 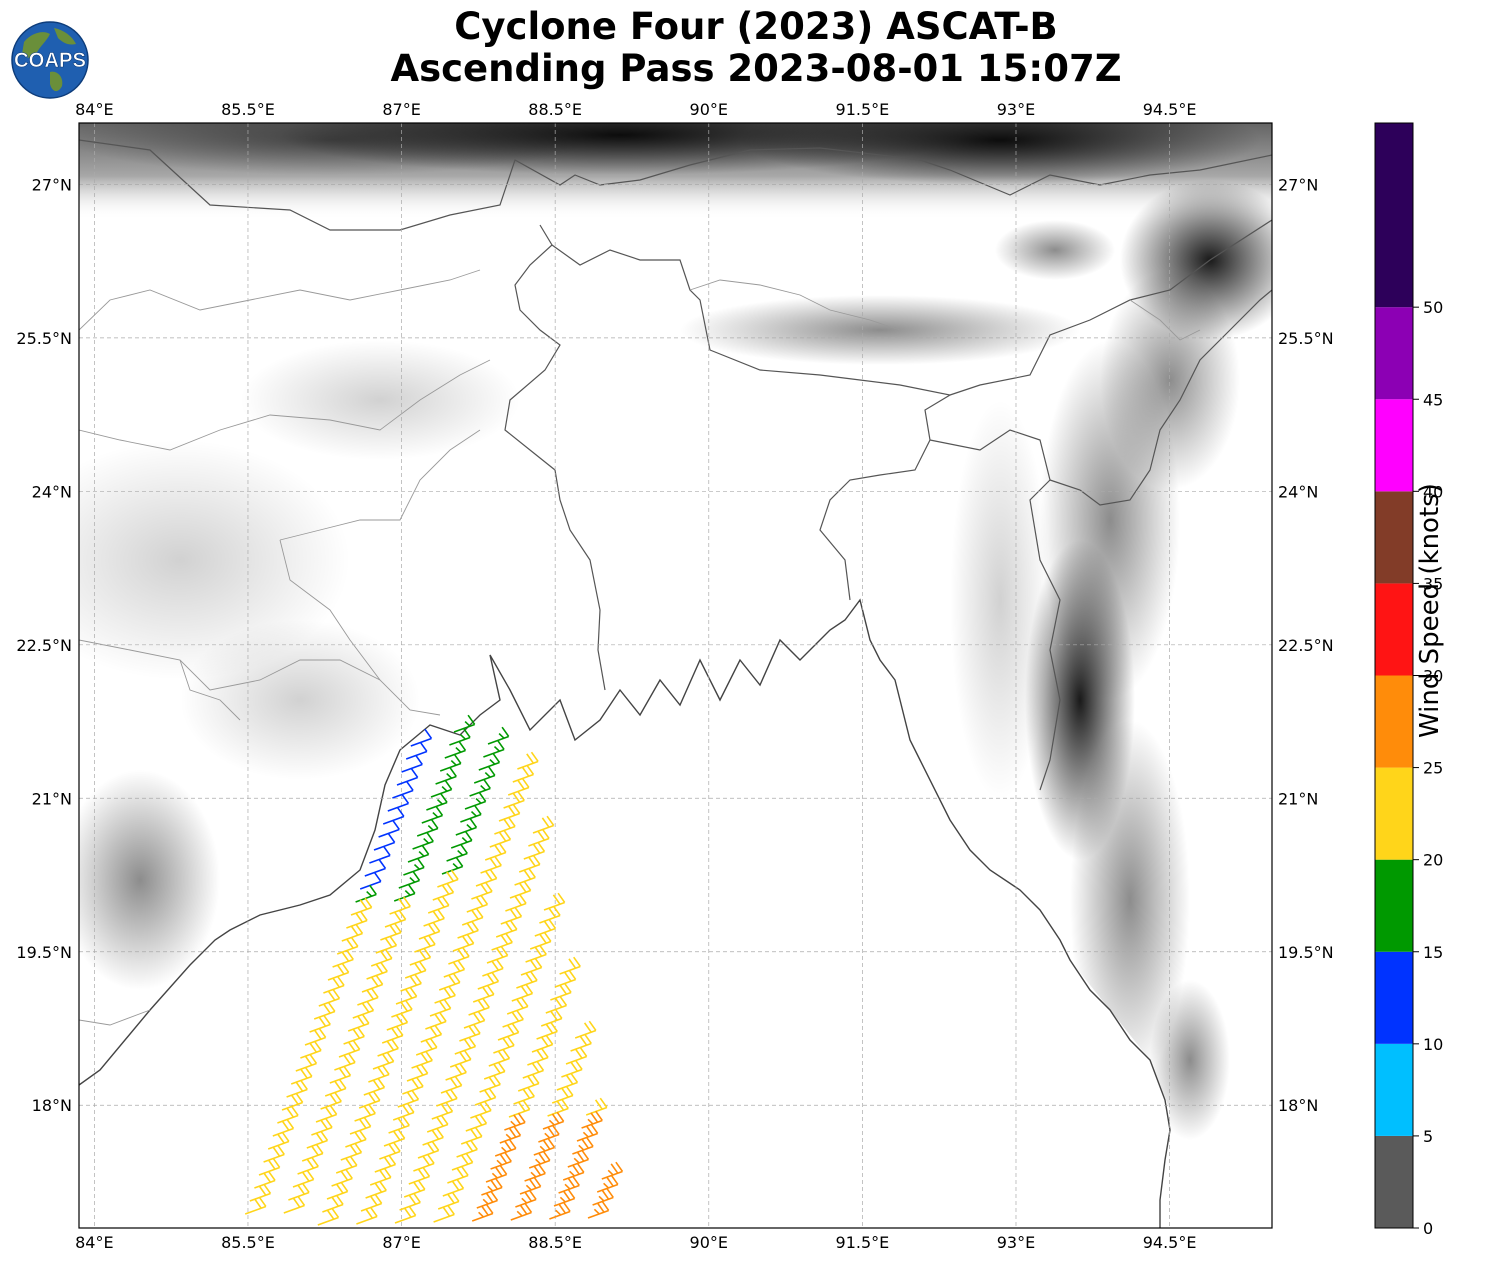 I want to click on colorbar-label: Wind Speed (knots), so click(x=1430, y=610).